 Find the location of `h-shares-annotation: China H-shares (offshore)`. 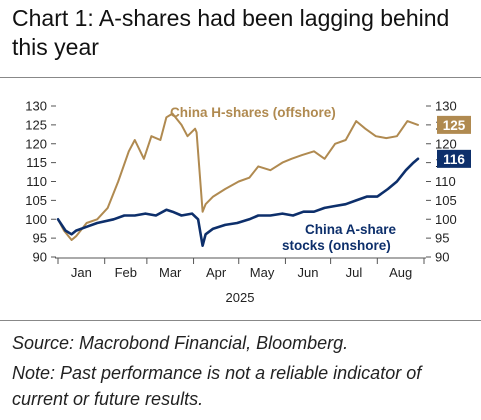

h-shares-annotation: China H-shares (offshore) is located at coordinates (253, 112).